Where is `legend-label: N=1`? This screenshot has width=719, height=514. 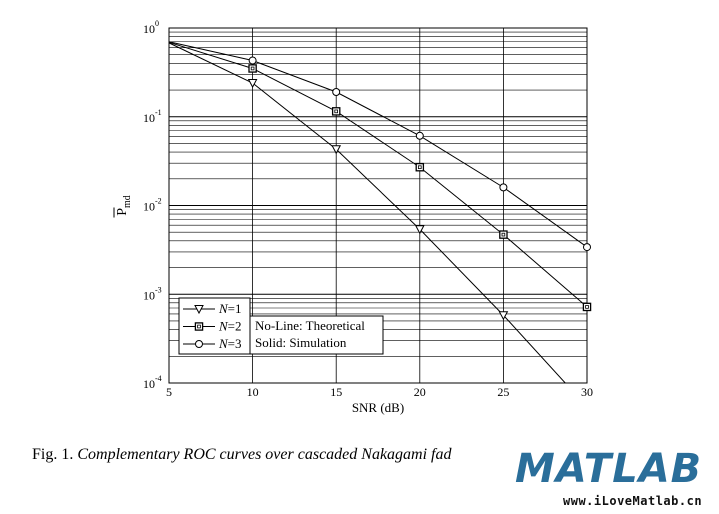
legend-label: N=1 is located at coordinates (230, 308).